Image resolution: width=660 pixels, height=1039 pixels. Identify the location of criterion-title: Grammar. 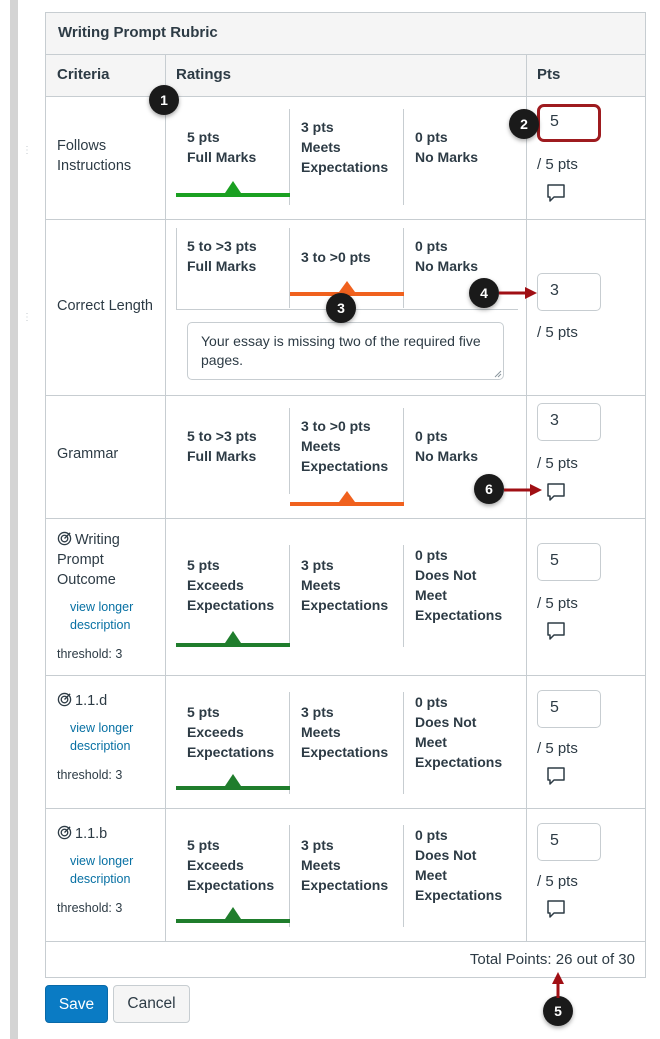
(88, 454).